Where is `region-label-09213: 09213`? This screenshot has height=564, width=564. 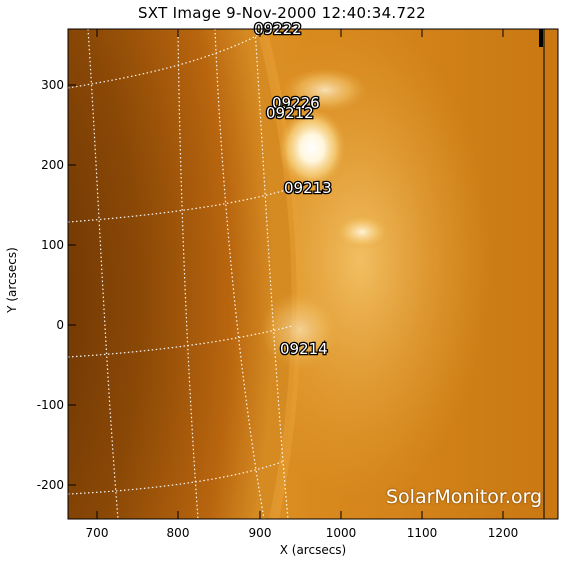
region-label-09213: 09213 is located at coordinates (308, 188).